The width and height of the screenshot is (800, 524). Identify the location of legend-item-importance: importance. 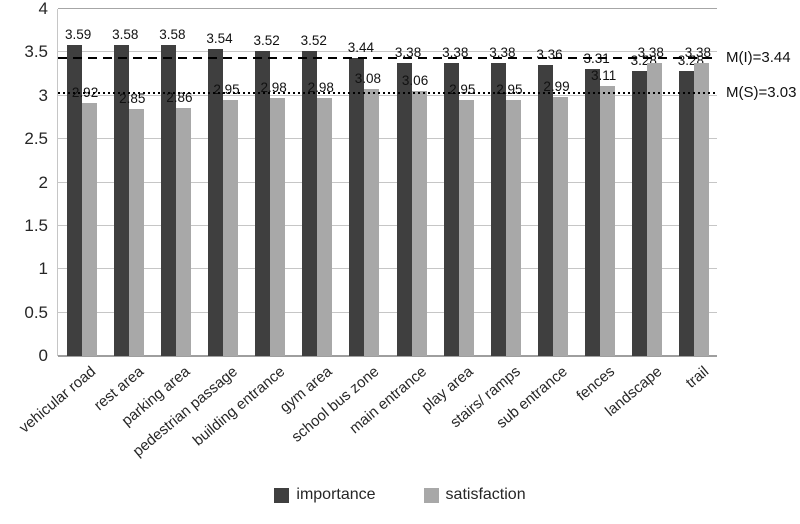
(325, 495).